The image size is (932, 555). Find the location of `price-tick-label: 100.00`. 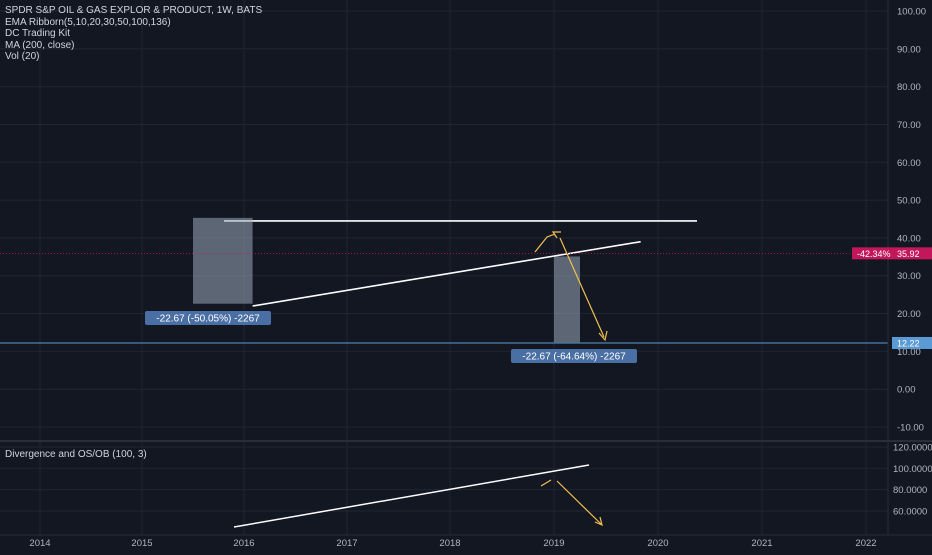

price-tick-label: 100.00 is located at coordinates (911, 12).